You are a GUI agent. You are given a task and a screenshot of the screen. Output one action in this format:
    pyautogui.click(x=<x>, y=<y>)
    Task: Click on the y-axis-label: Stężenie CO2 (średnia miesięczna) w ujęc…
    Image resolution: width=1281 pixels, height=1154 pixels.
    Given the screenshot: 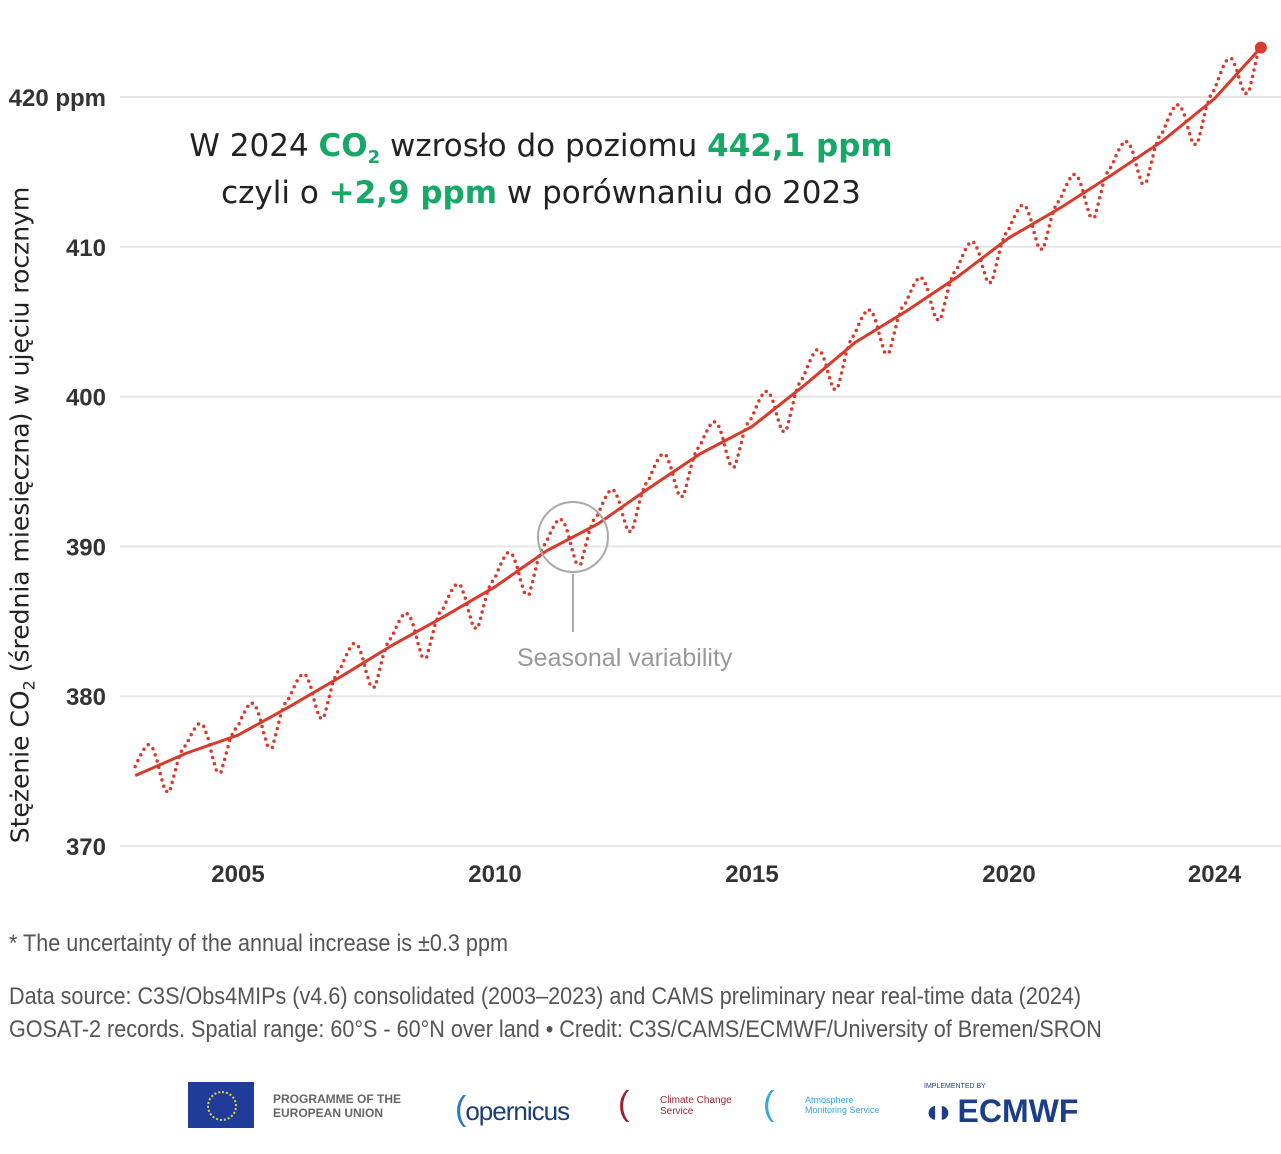 What is the action you would take?
    pyautogui.click(x=22, y=515)
    